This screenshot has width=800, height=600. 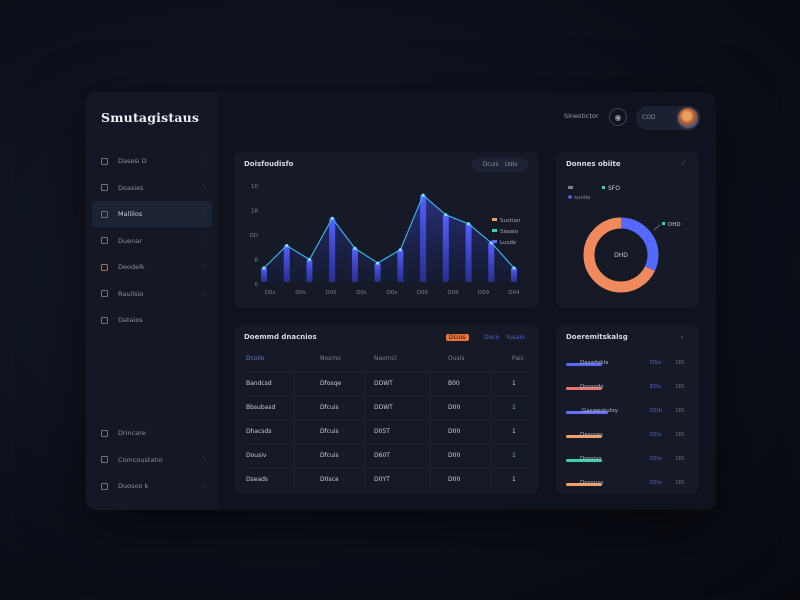 What do you see at coordinates (515, 337) in the screenshot?
I see `blue-tag-2: Yusaio` at bounding box center [515, 337].